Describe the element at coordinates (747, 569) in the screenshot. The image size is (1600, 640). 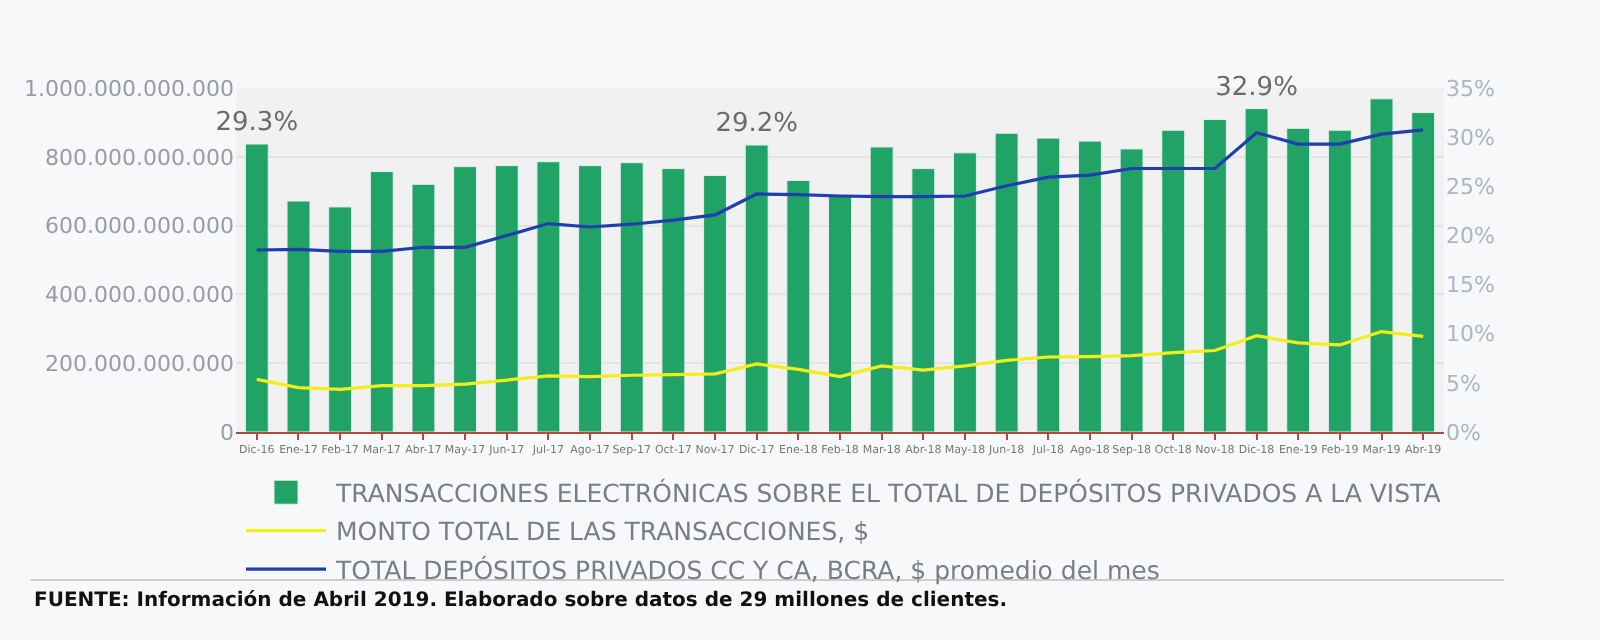
I see `legend-label: TOTAL DEPÓSITOS PRIVADOS CC Y CA, BCRA, $ promedio del mes` at that location.